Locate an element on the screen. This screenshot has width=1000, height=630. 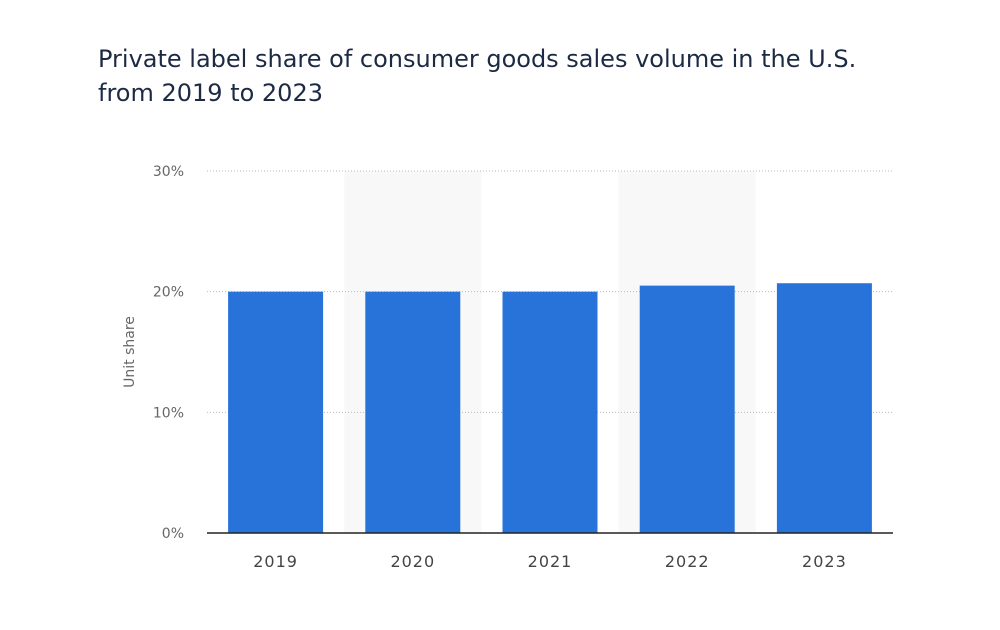
bar-2022 is located at coordinates (687, 409).